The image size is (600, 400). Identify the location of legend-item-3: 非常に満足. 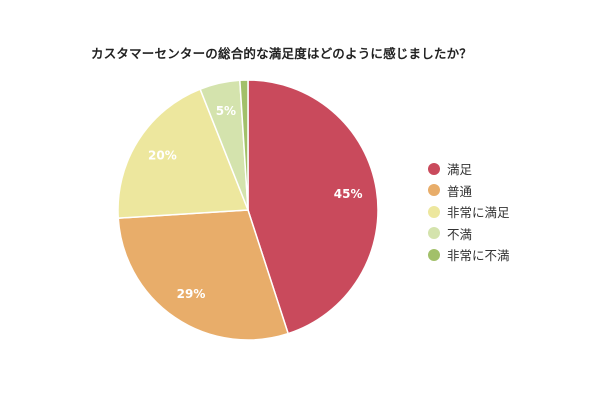
(469, 212).